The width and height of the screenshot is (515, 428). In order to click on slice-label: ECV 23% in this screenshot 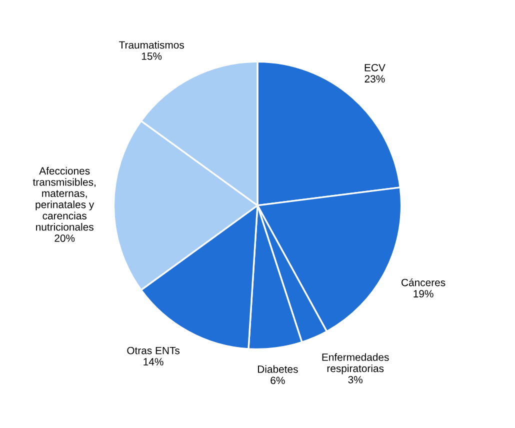, I will do `click(375, 73)`.